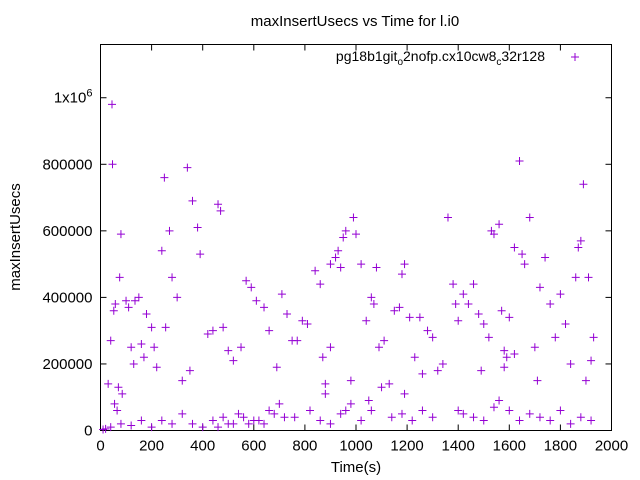 The image size is (640, 480). I want to click on x-tick-label: 800, so click(304, 446).